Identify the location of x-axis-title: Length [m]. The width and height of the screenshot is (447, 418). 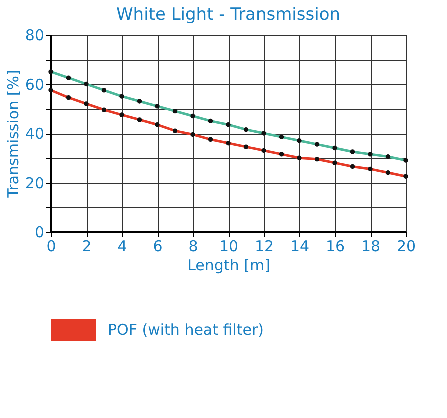
(229, 265).